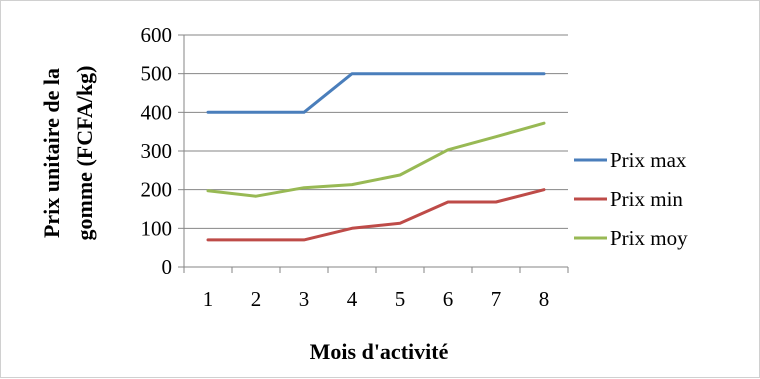 The width and height of the screenshot is (760, 379). I want to click on x-tick-label: 3, so click(304, 299).